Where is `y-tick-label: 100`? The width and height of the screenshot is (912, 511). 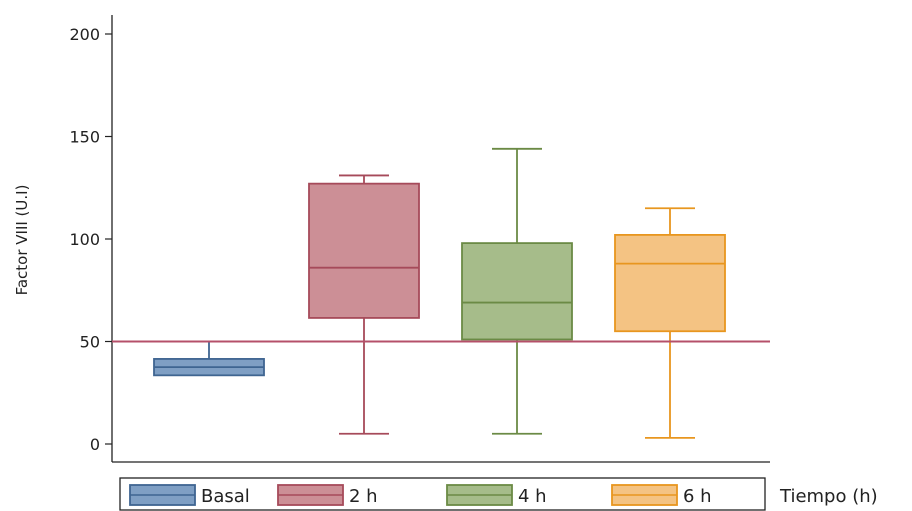 y-tick-label: 100 is located at coordinates (84, 239).